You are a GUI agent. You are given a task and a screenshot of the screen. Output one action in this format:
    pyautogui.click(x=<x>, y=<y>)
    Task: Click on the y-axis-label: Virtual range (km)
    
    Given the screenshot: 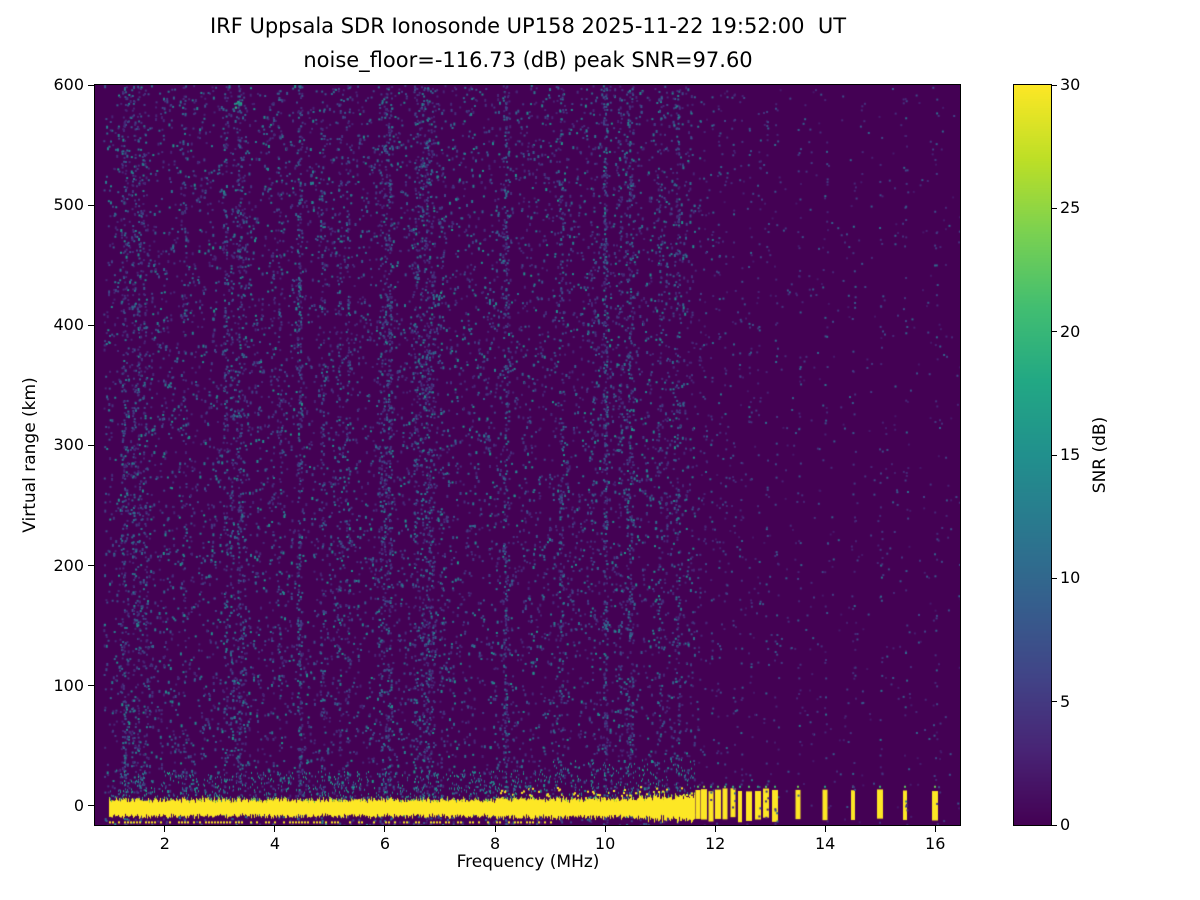 What is the action you would take?
    pyautogui.click(x=30, y=455)
    